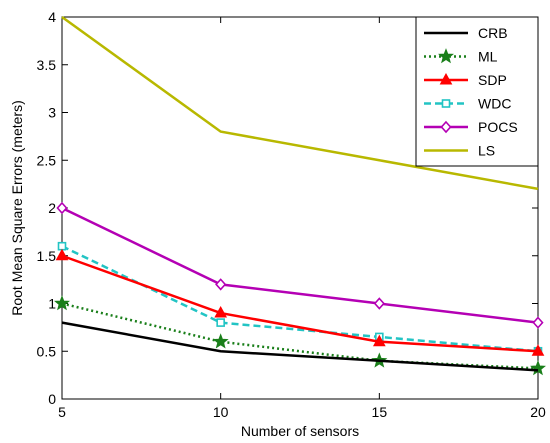  What do you see at coordinates (52, 399) in the screenshot?
I see `y-tick-label: 0` at bounding box center [52, 399].